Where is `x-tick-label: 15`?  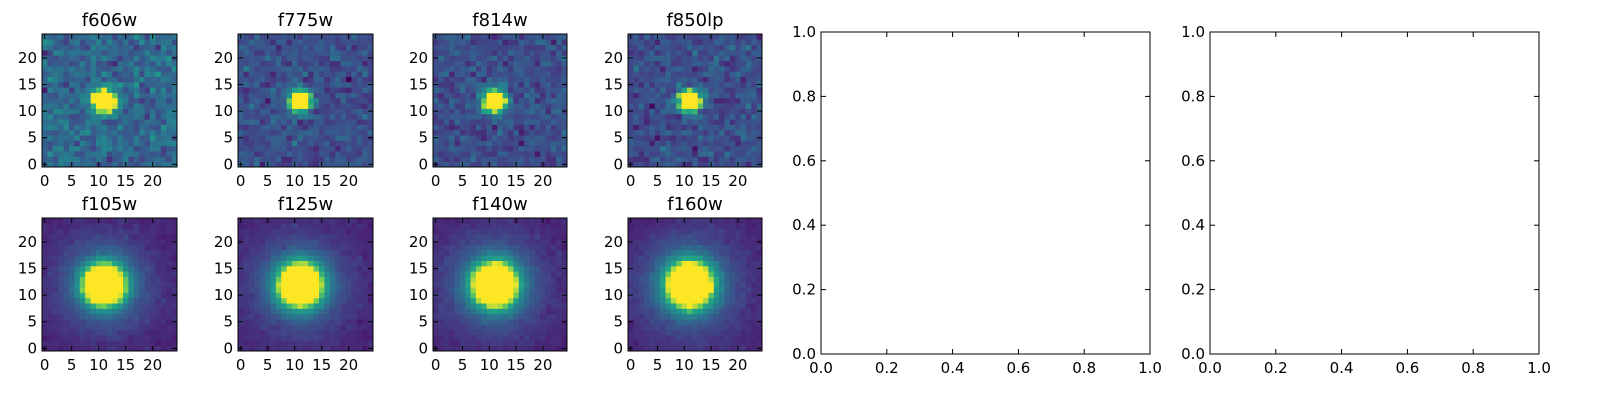
x-tick-label: 15 is located at coordinates (711, 181).